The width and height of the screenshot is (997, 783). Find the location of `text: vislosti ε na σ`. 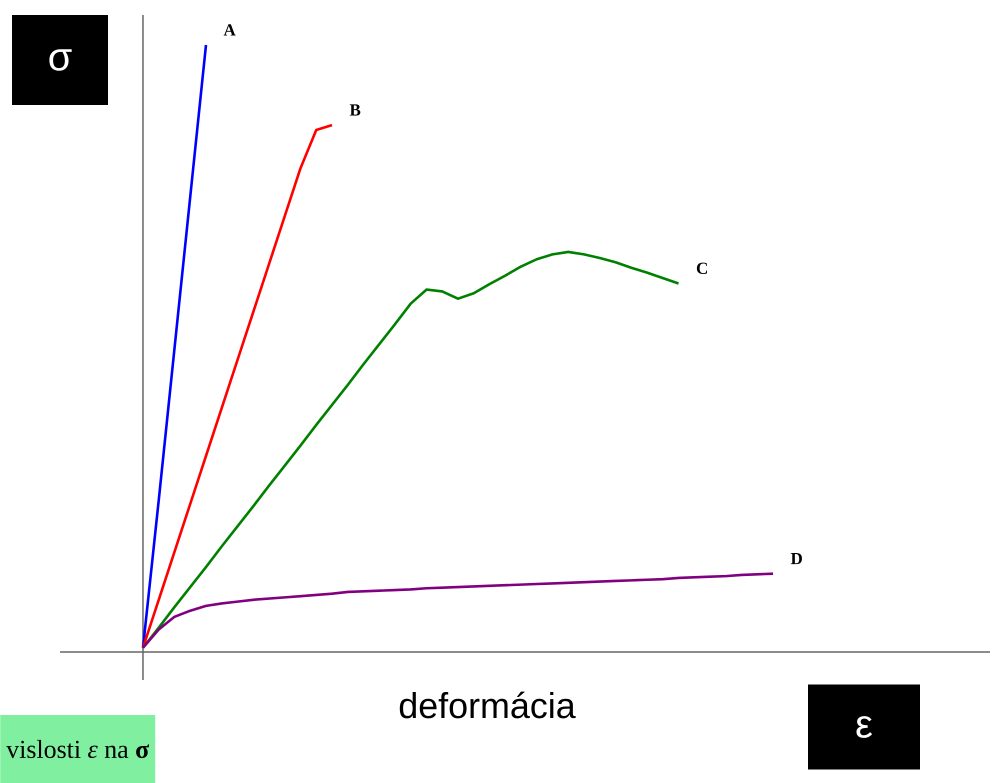

text: vislosti ε na σ is located at coordinates (78, 749).